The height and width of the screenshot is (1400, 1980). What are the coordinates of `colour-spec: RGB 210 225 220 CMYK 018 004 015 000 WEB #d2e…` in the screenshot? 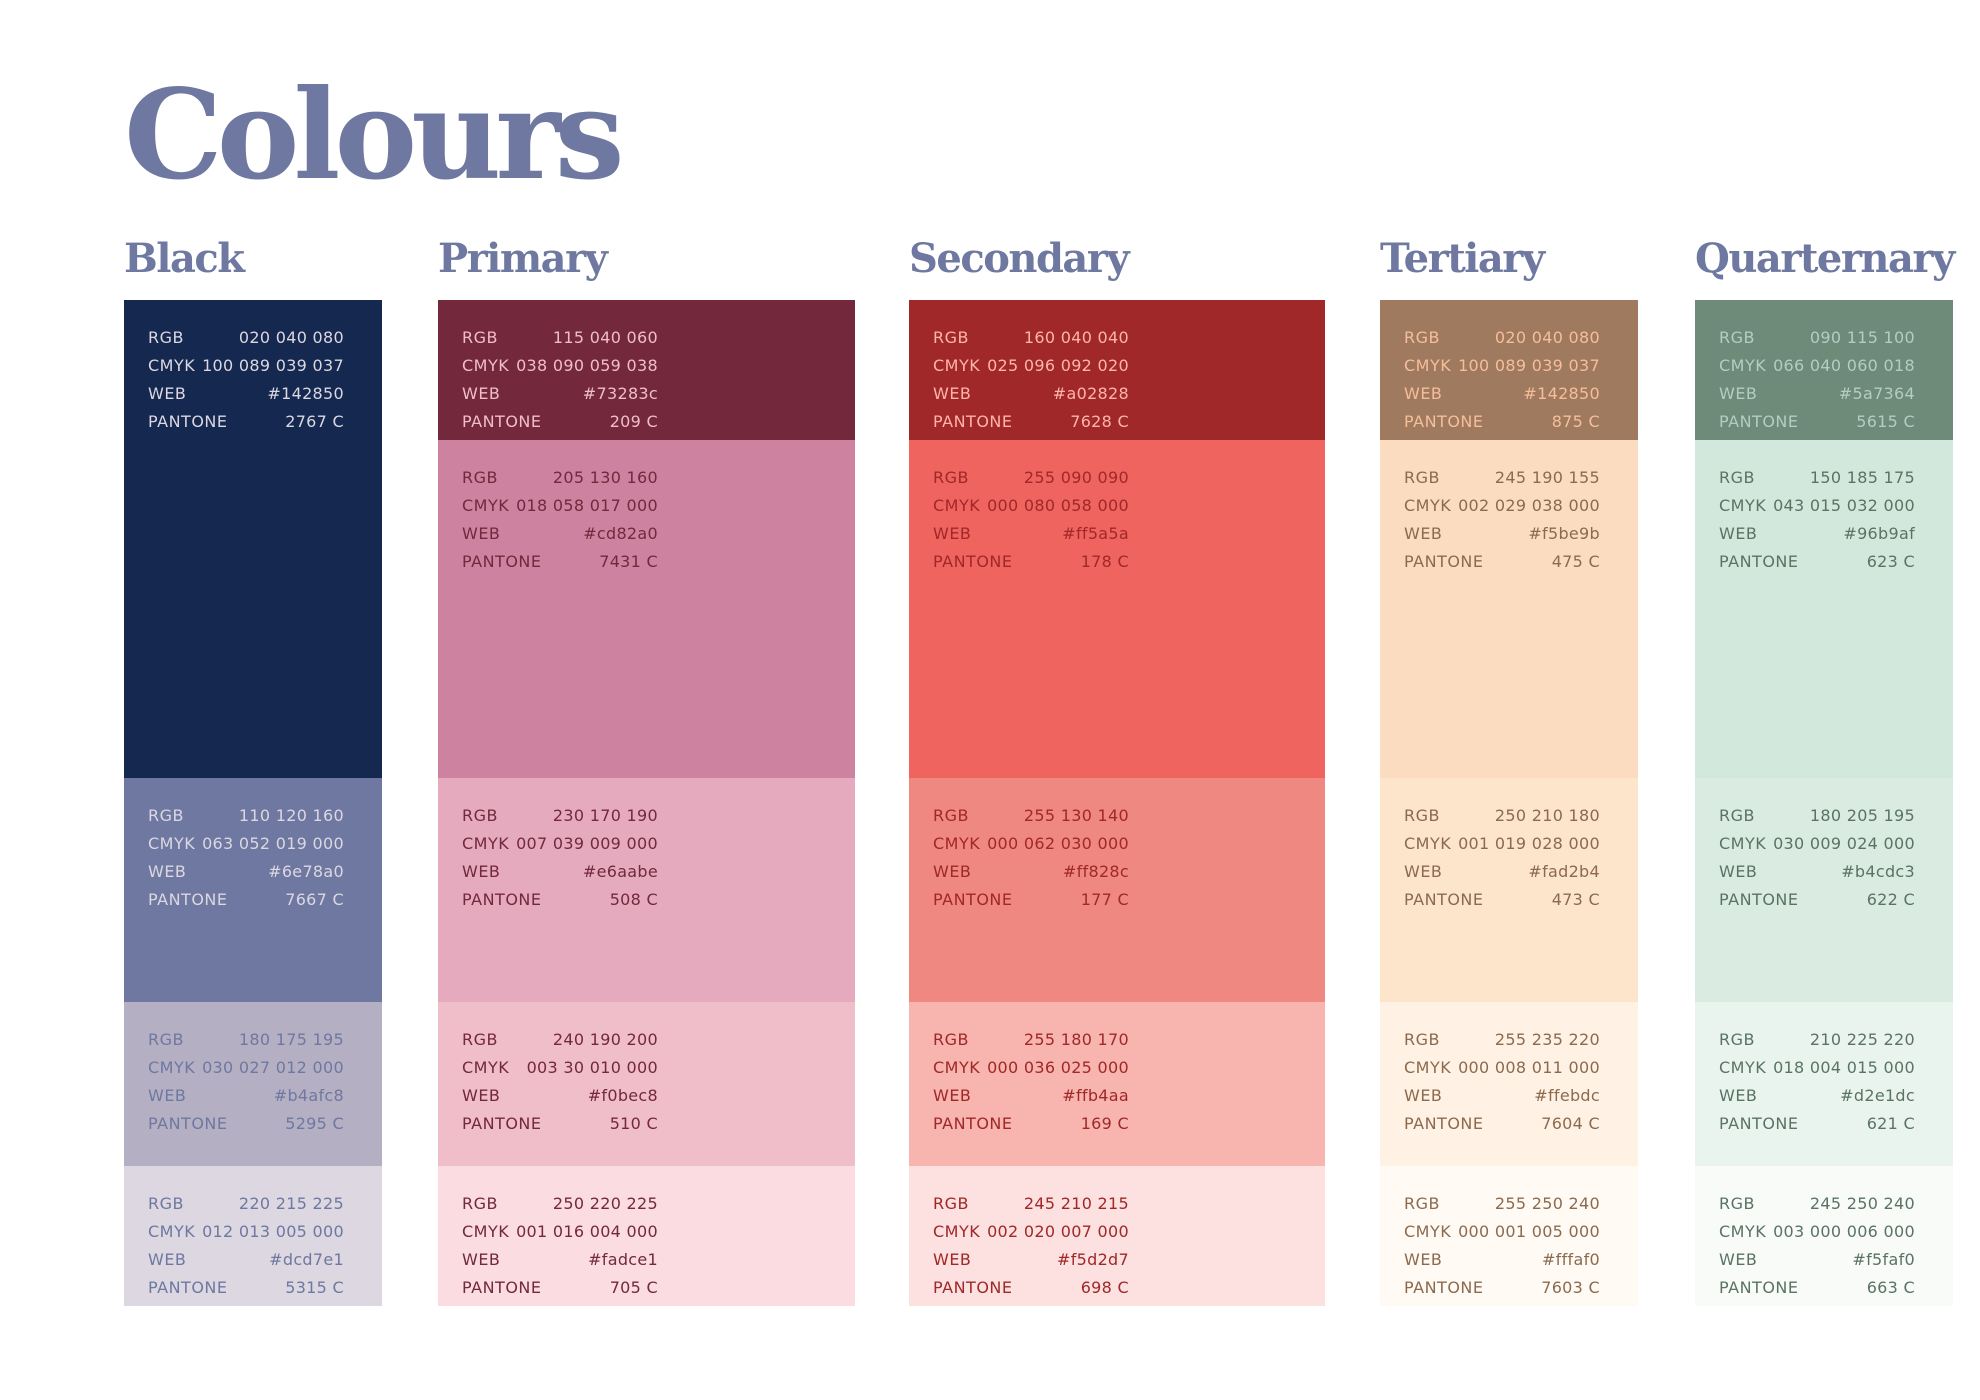 It's located at (1817, 1082).